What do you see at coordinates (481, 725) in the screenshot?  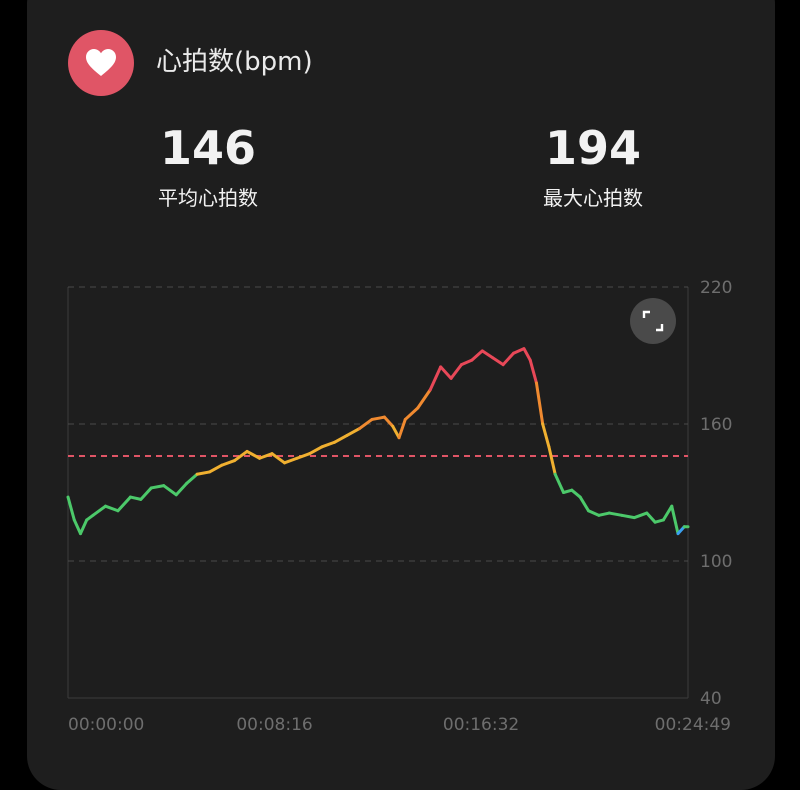 I see `x-tick-label: 00:16:32` at bounding box center [481, 725].